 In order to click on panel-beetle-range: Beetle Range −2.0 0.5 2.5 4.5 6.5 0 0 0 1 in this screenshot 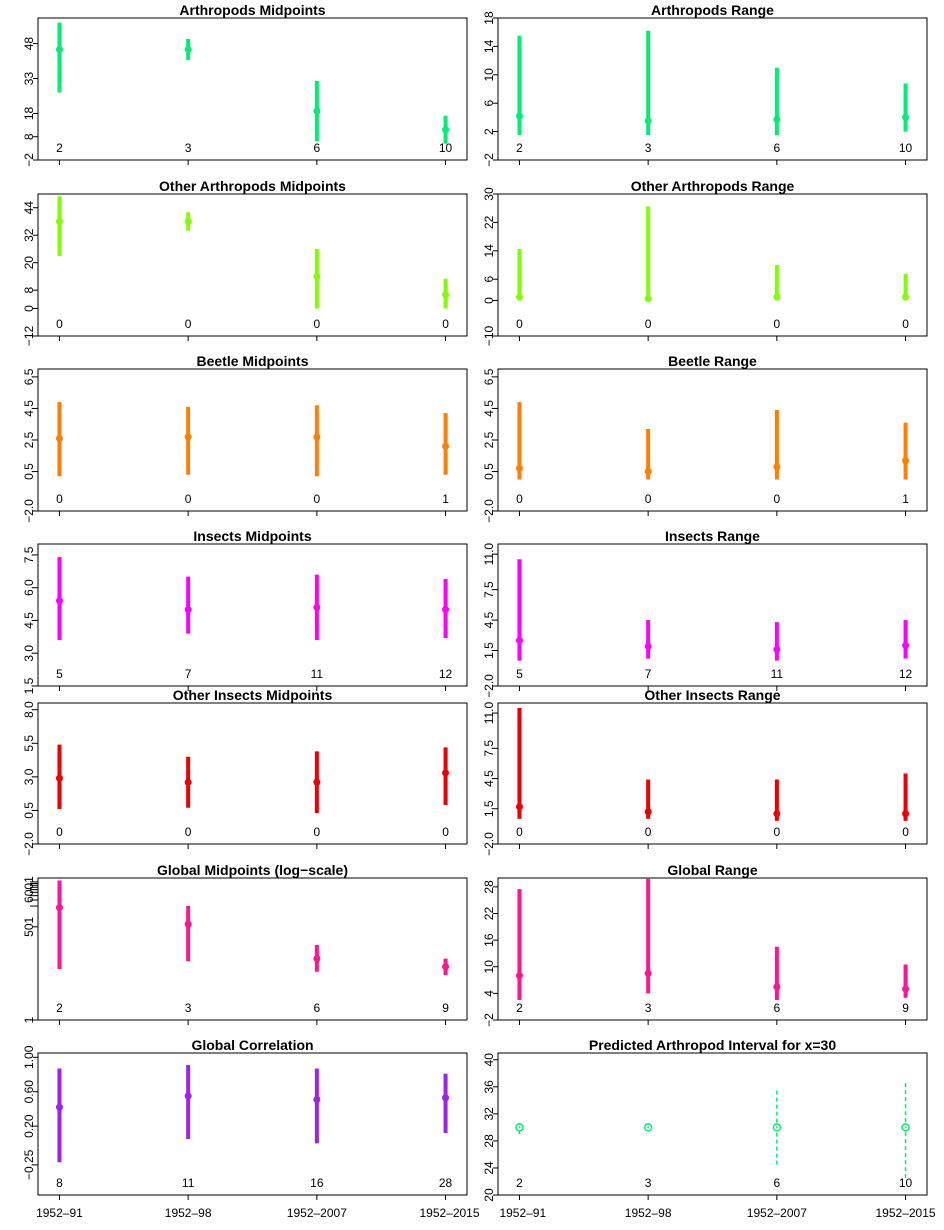, I will do `click(705, 438)`.